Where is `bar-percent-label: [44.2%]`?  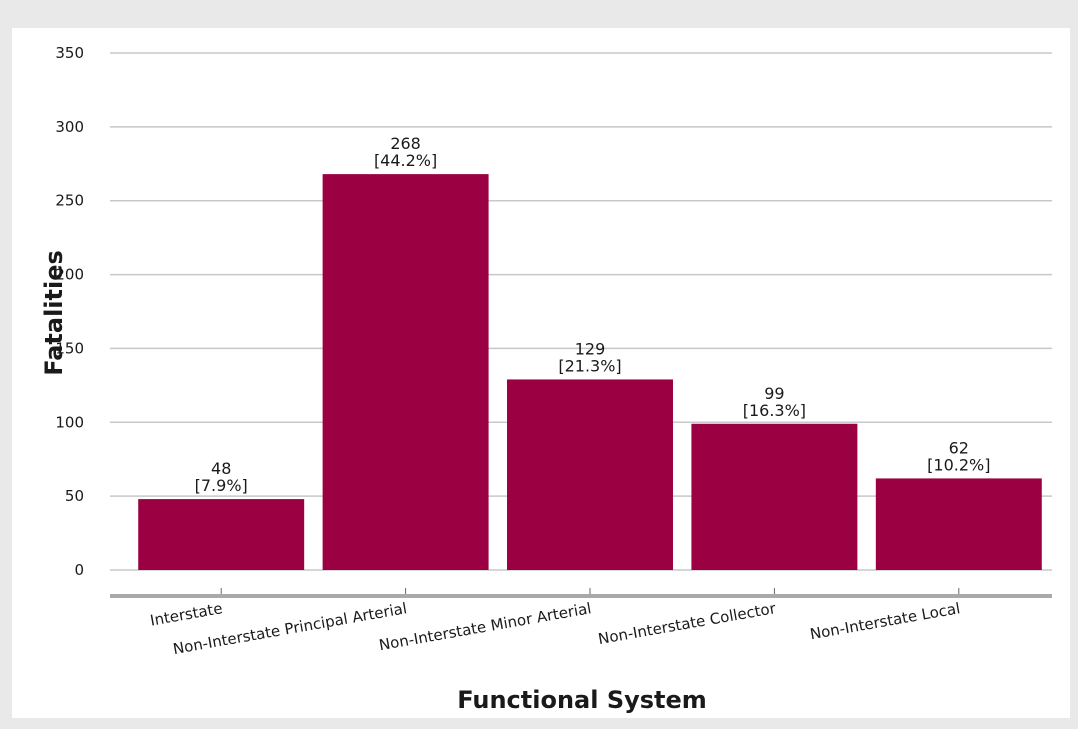
bar-percent-label: [44.2%] is located at coordinates (405, 160).